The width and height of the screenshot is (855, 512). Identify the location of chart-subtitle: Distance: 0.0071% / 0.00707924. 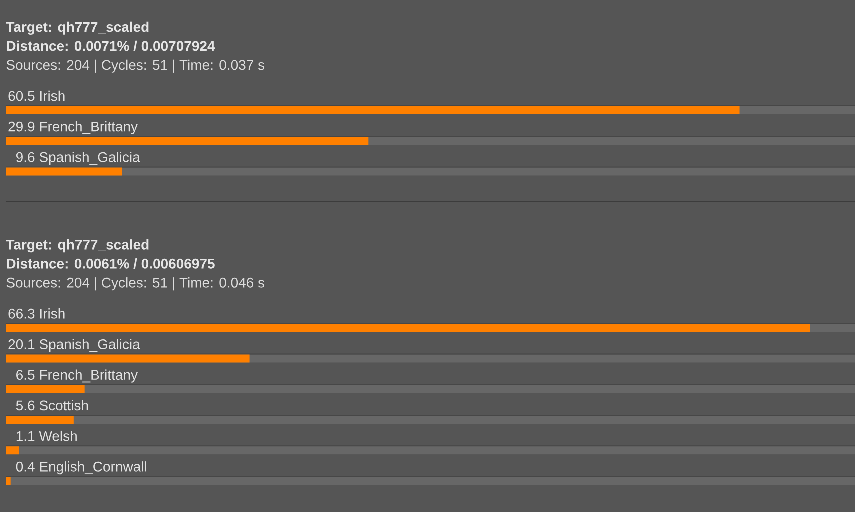
(111, 46).